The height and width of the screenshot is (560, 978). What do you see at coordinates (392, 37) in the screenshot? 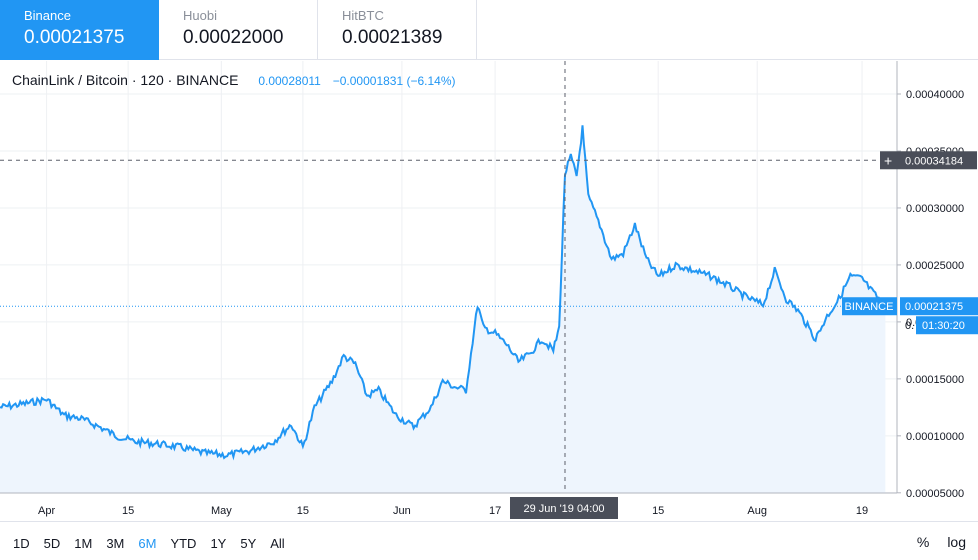
I see `exchange-price: 0.00021389` at bounding box center [392, 37].